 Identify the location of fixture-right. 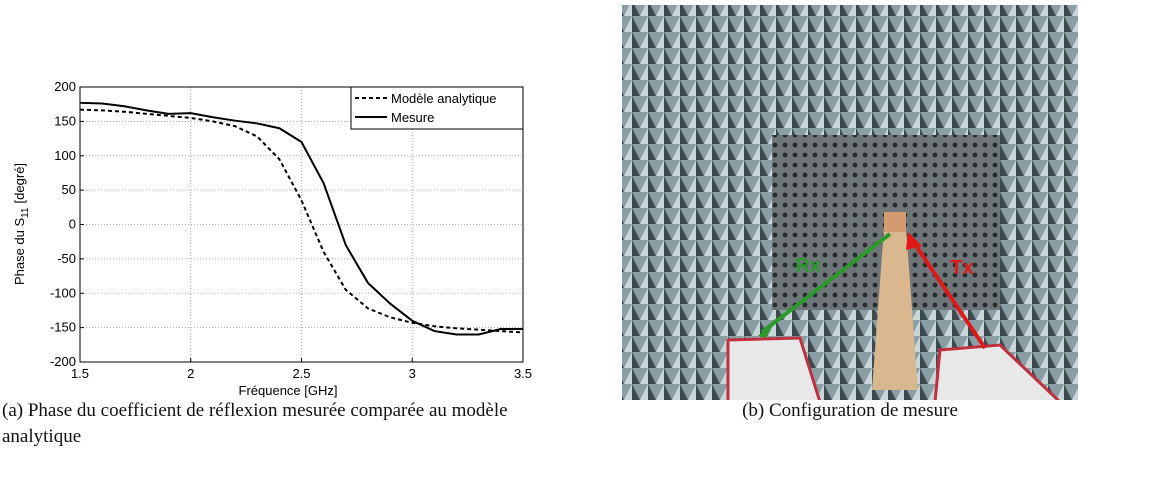
(997, 371).